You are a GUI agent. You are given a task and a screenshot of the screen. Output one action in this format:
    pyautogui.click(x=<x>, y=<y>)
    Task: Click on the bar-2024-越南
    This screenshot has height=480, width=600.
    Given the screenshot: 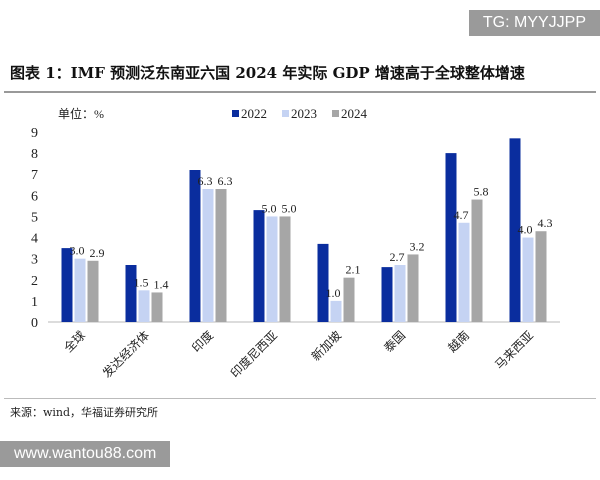 What is the action you would take?
    pyautogui.click(x=477, y=260)
    